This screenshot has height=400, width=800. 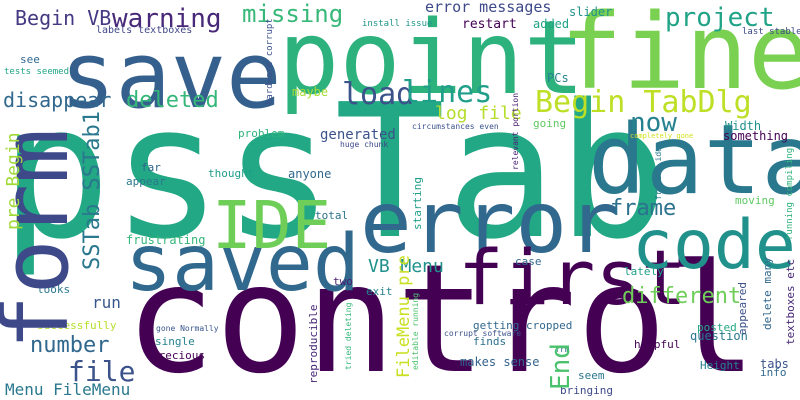 What do you see at coordinates (771, 32) in the screenshot?
I see `cloud-word: last stable` at bounding box center [771, 32].